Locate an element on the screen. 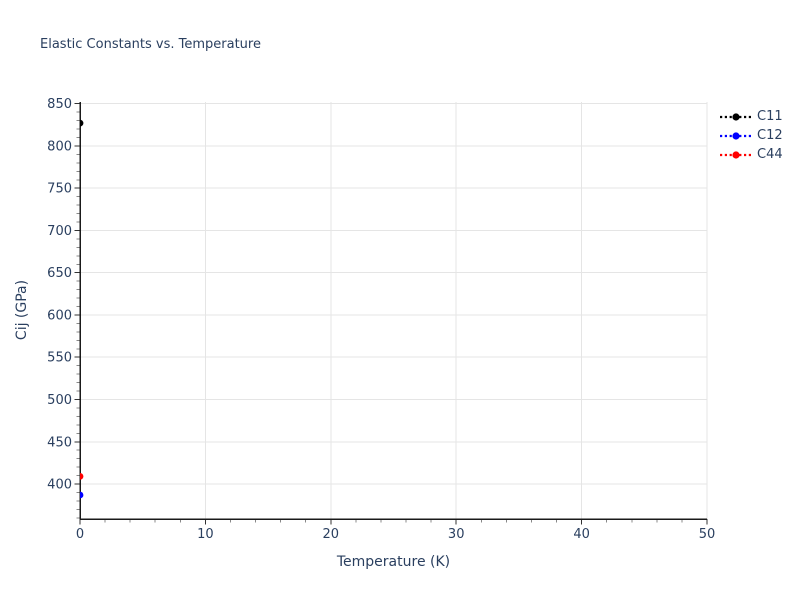 The height and width of the screenshot is (600, 800). legend-line-sample-c44 is located at coordinates (736, 154).